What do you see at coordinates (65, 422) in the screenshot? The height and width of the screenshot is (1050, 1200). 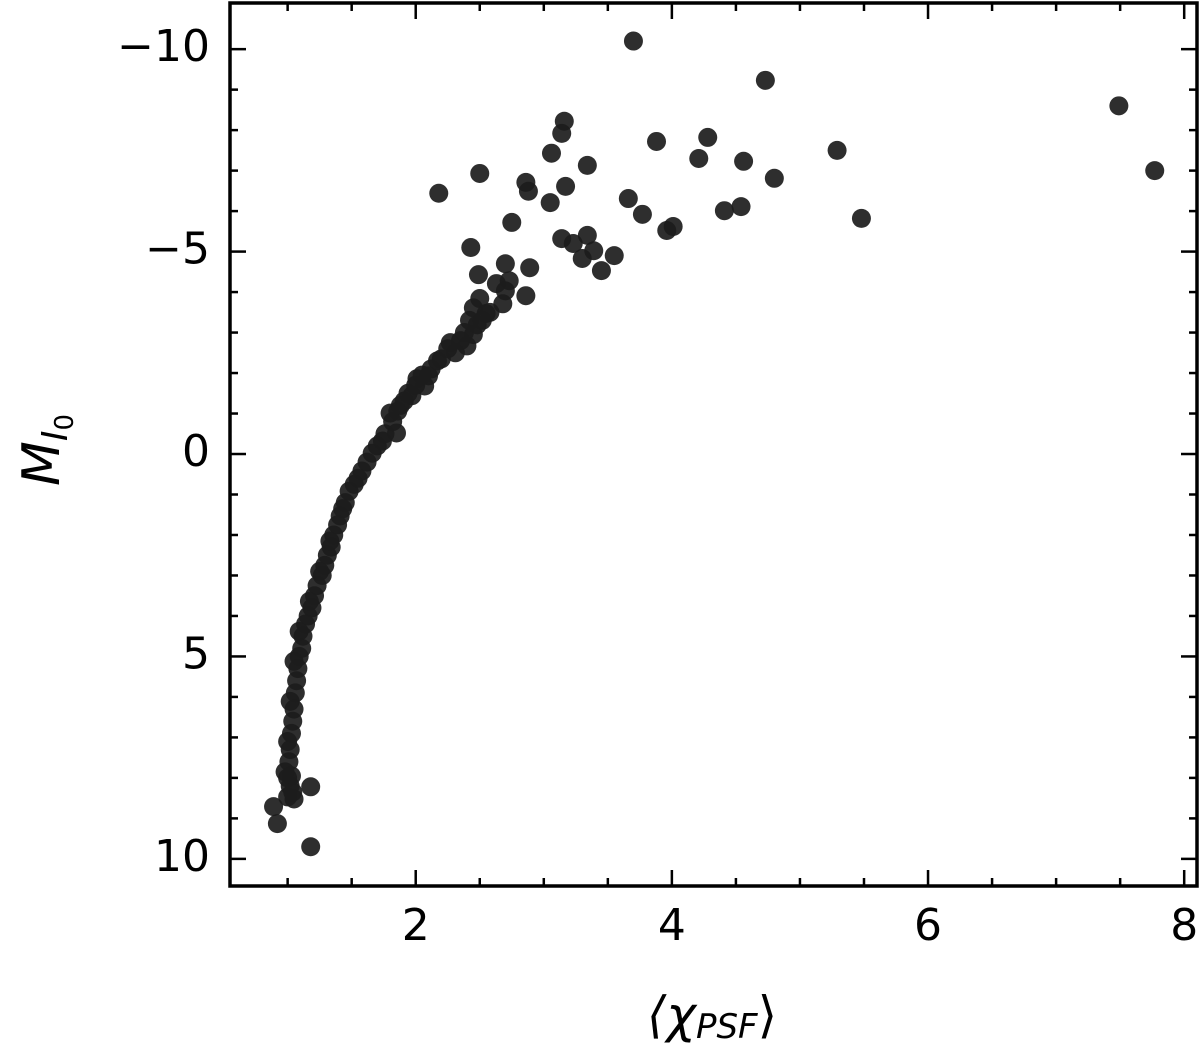 I see `y-label-subsub: 0` at bounding box center [65, 422].